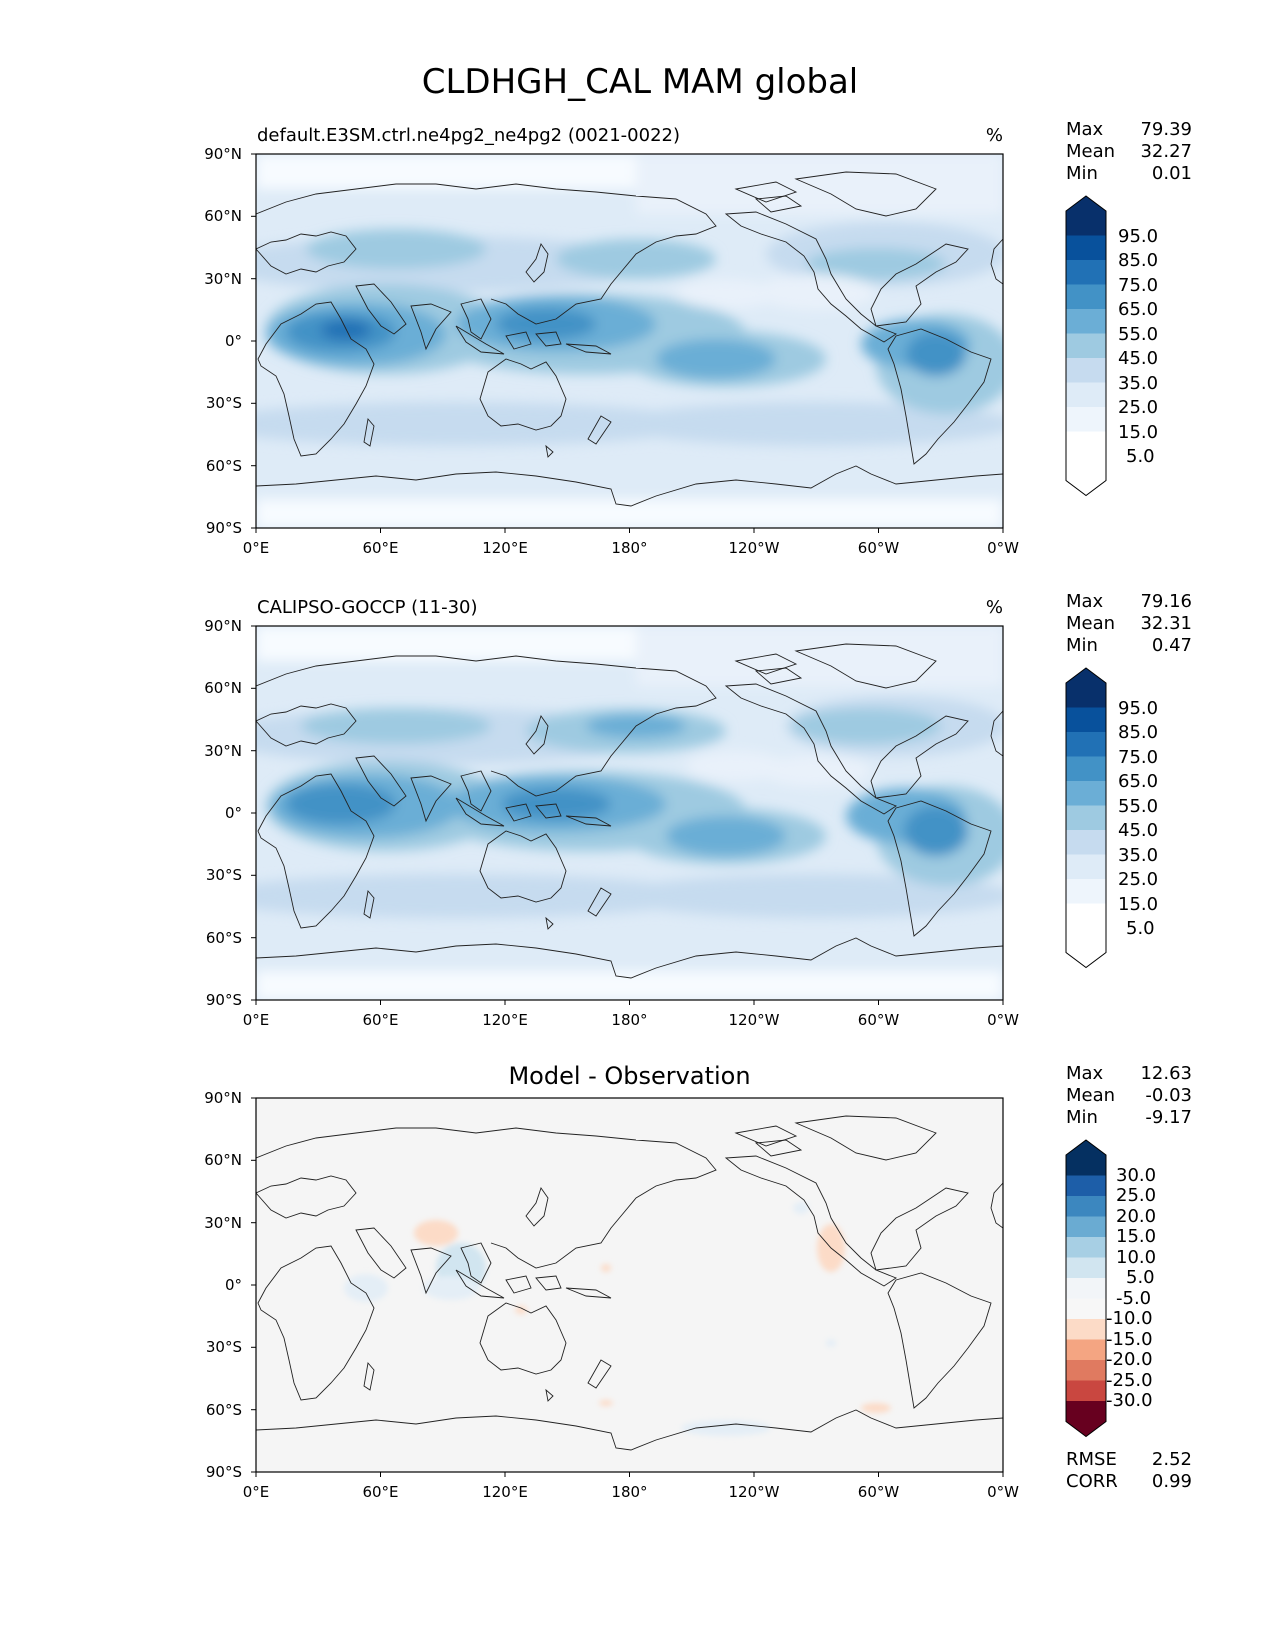 The height and width of the screenshot is (1650, 1275). I want to click on colorbar-label: 20.0, so click(1136, 1216).